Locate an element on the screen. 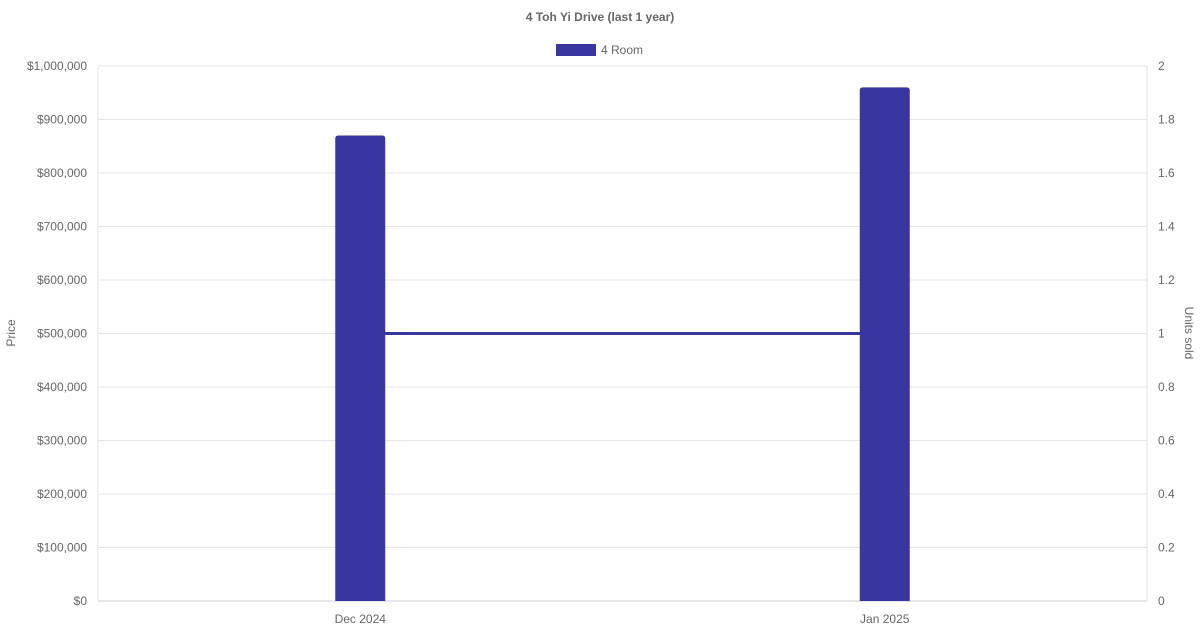 The image size is (1200, 630). y-tick-label: $900,000 is located at coordinates (62, 120).